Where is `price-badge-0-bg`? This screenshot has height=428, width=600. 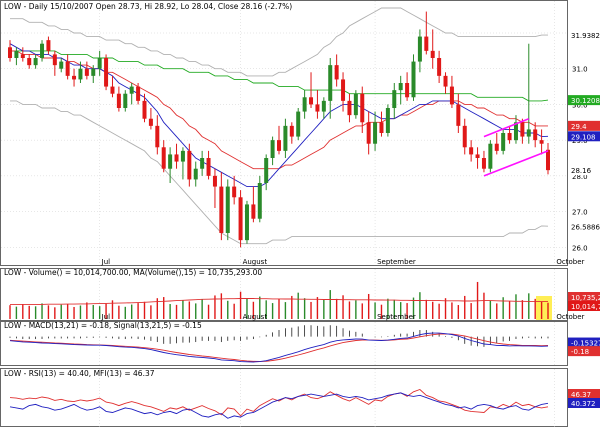 price-badge-0-bg is located at coordinates (584, 35).